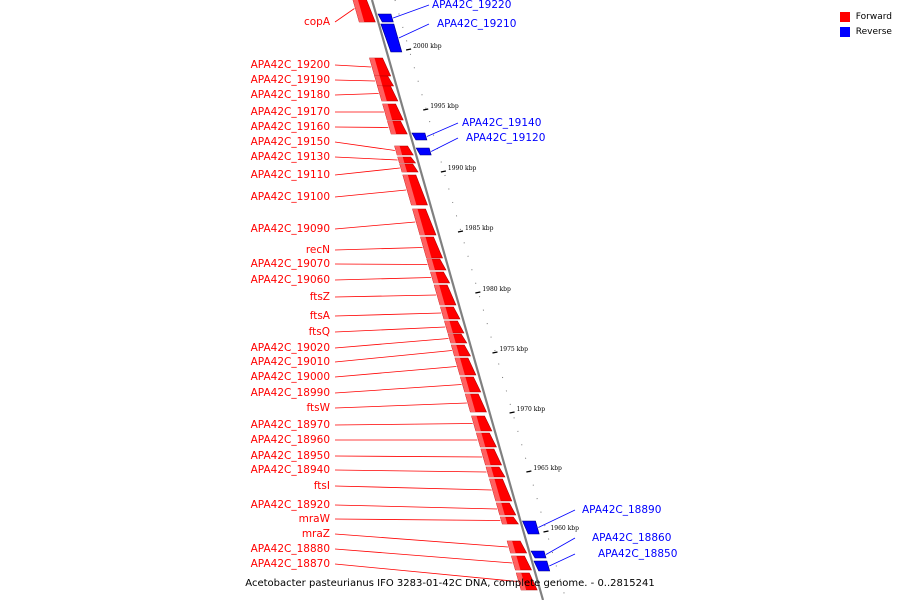  I want to click on forward-gene-label: APA42C_19190, so click(290, 80).